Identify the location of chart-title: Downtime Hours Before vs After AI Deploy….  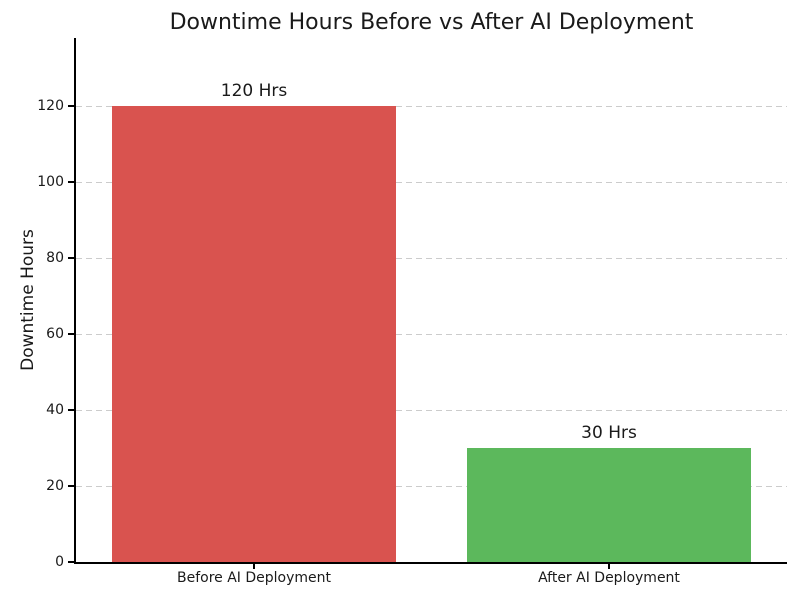
(431, 22).